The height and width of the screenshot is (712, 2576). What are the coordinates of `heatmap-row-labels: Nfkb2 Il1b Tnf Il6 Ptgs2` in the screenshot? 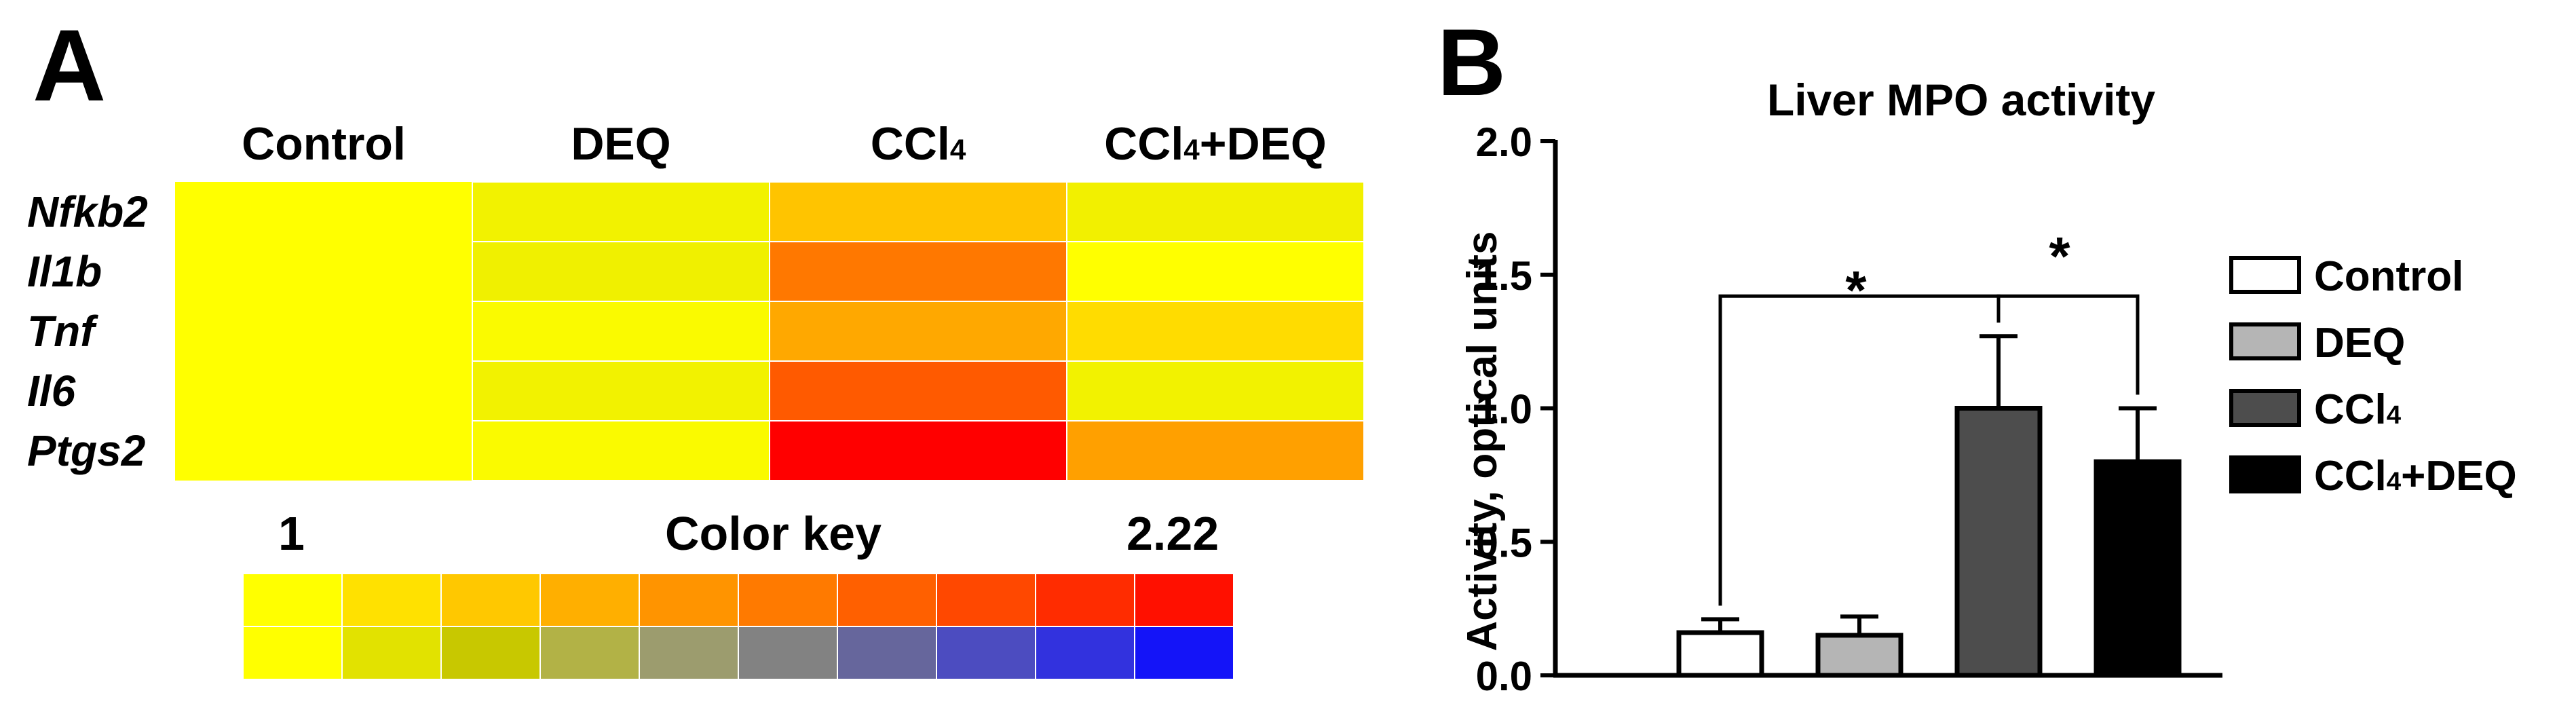 It's located at (87, 331).